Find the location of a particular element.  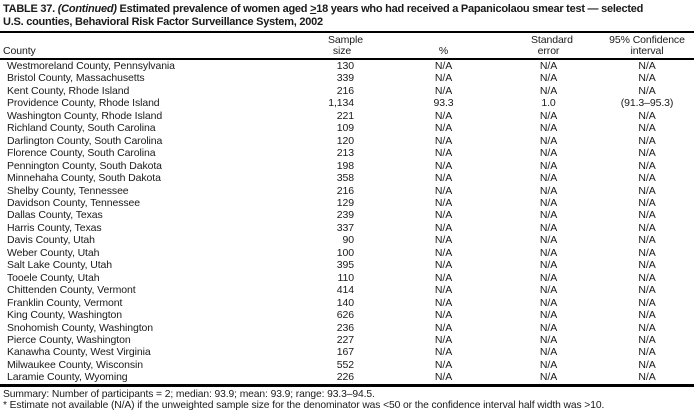

cell-sample: 129 is located at coordinates (345, 202).